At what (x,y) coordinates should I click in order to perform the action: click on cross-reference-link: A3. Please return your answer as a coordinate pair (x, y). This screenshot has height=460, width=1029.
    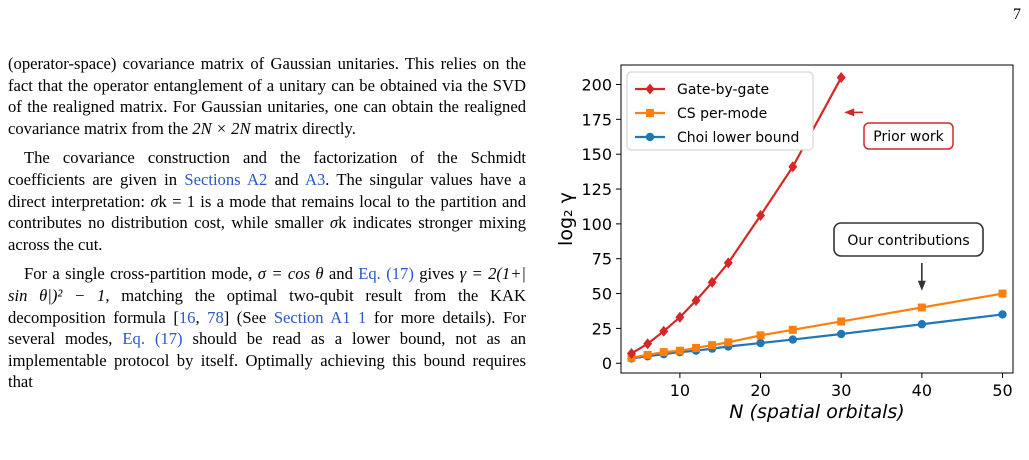
    Looking at the image, I should click on (315, 179).